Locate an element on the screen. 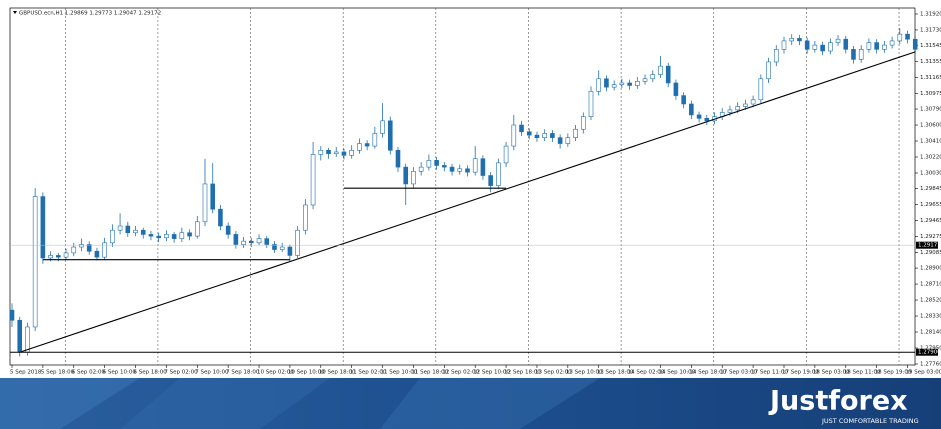 The height and width of the screenshot is (429, 941). logo: Justforex is located at coordinates (838, 401).